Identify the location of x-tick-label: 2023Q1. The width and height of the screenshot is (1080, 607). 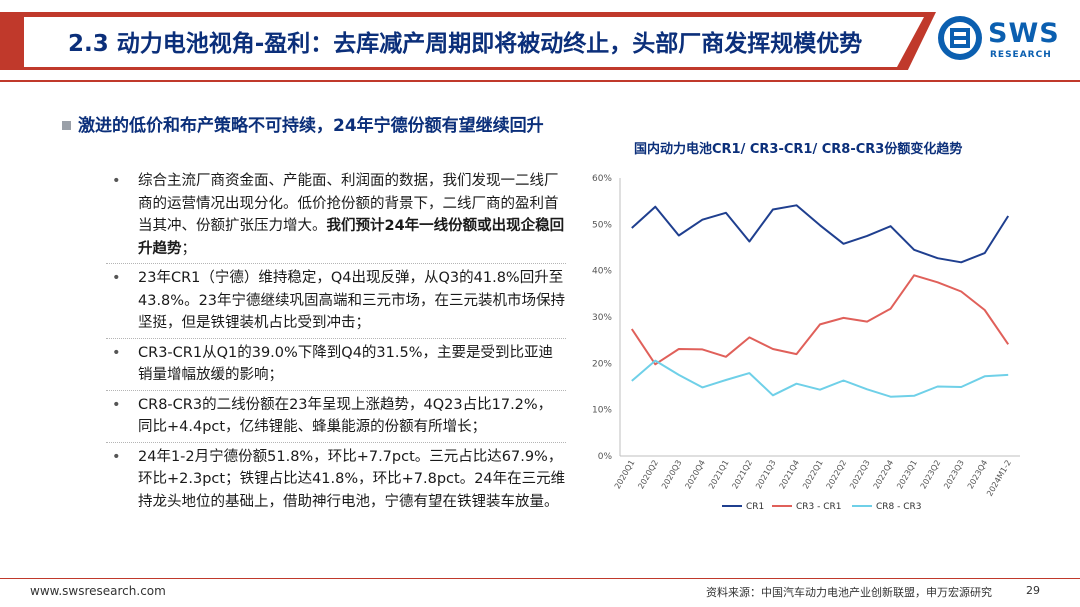
(907, 475).